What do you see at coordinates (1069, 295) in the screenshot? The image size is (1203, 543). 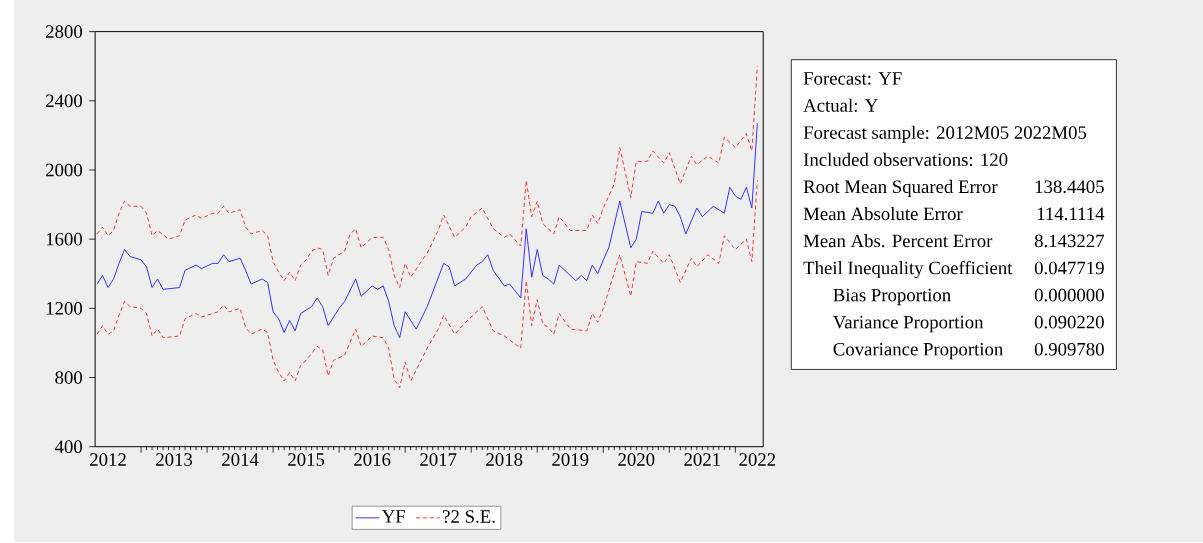 I see `text: 0.000000` at bounding box center [1069, 295].